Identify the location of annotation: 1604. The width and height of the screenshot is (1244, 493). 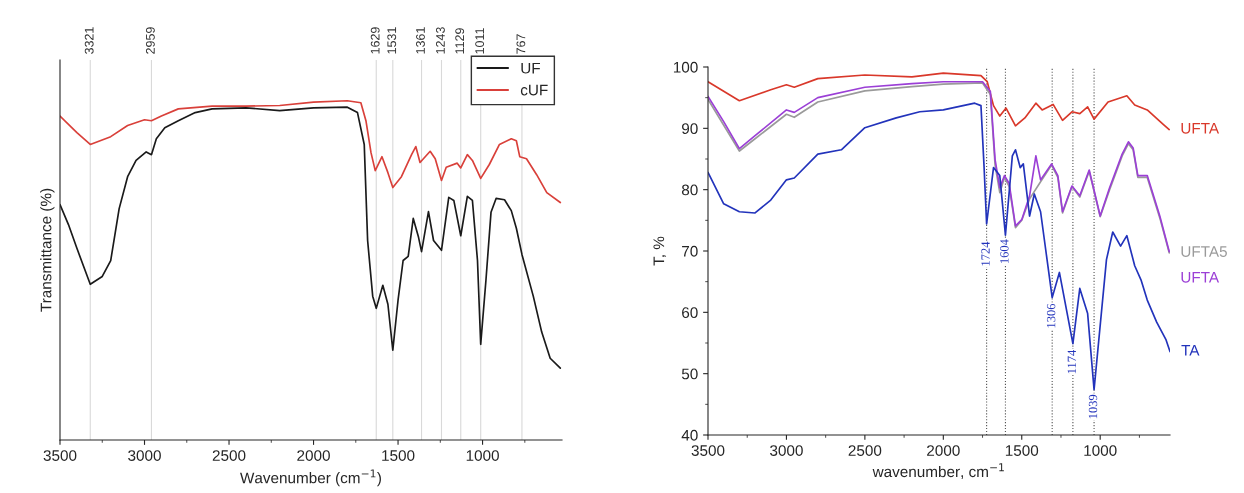
(1004, 251).